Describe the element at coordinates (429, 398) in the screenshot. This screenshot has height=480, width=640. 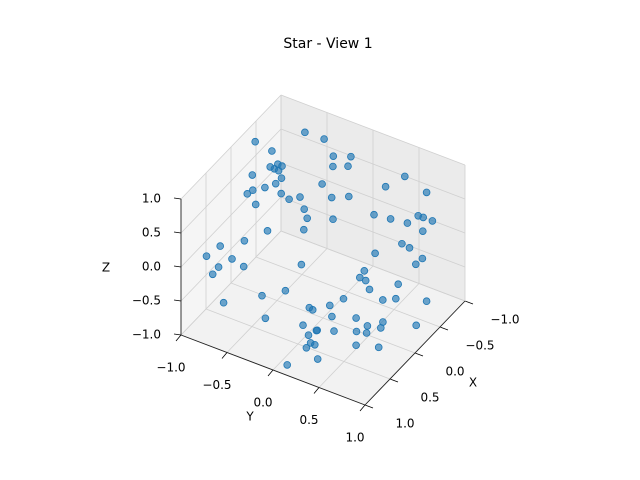
I see `x-tick-label: 0.5` at that location.